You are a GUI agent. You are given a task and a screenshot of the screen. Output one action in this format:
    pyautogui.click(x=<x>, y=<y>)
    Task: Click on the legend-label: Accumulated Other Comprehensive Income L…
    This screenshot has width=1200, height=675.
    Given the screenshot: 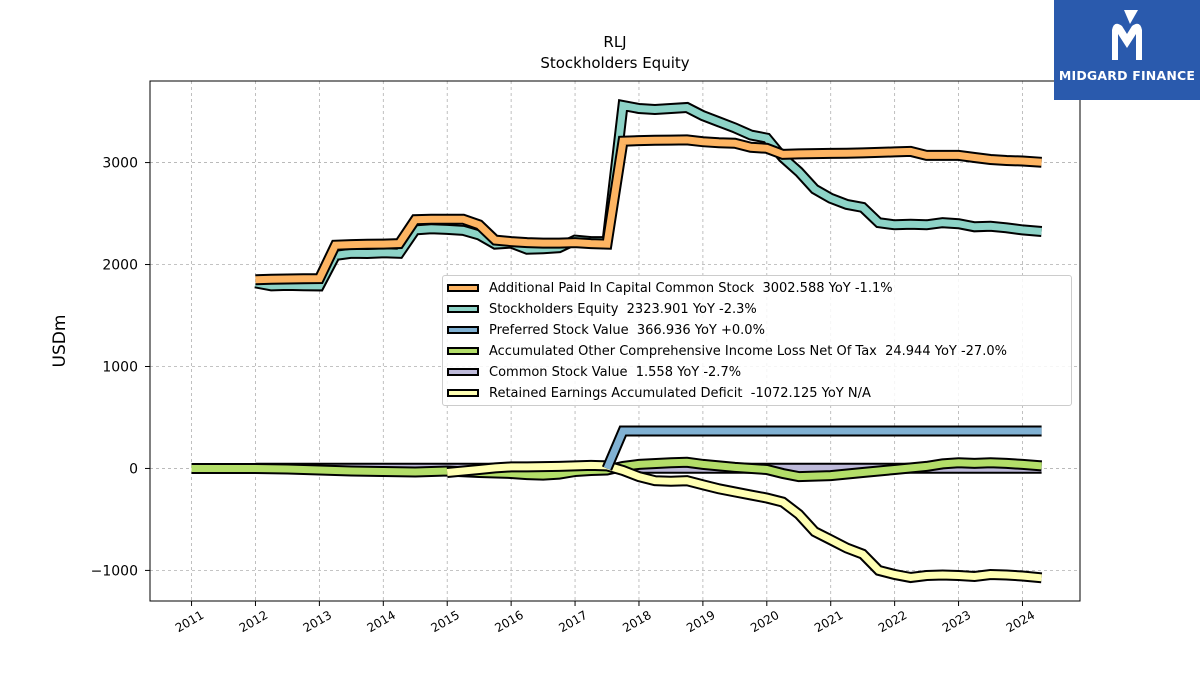 What is the action you would take?
    pyautogui.click(x=748, y=351)
    